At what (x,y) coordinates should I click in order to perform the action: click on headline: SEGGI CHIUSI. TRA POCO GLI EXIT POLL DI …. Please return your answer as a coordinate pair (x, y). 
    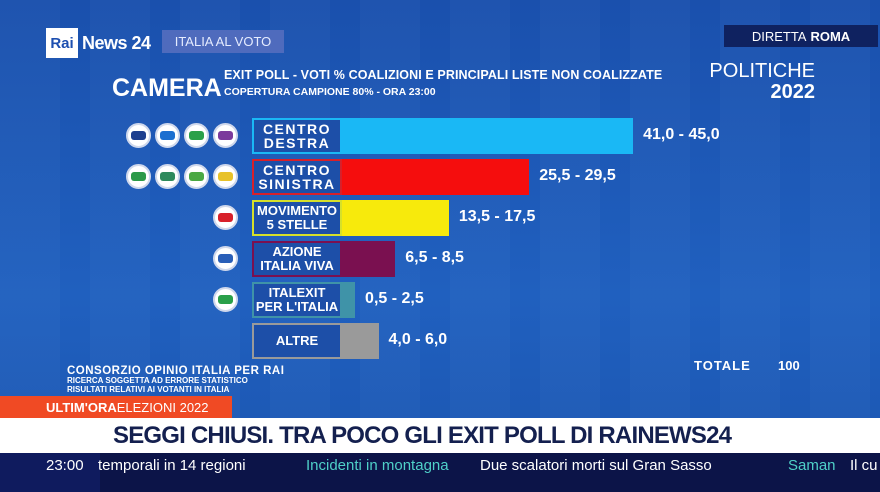
    Looking at the image, I should click on (440, 435).